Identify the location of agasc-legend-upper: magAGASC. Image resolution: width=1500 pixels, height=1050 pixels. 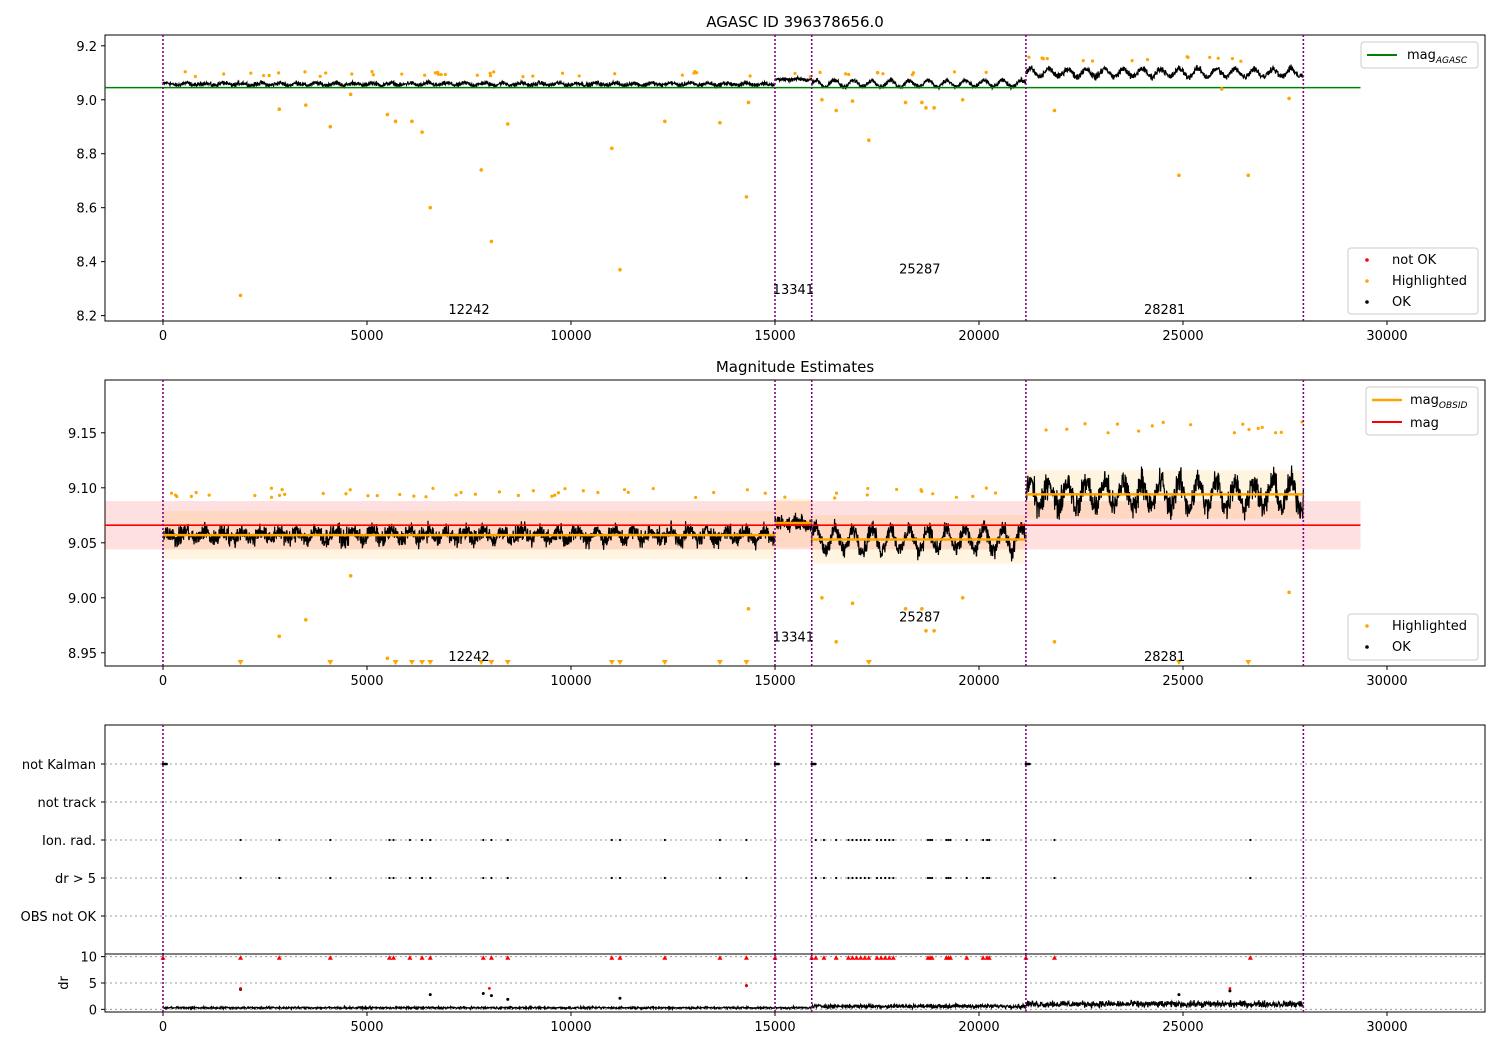
(1419, 55).